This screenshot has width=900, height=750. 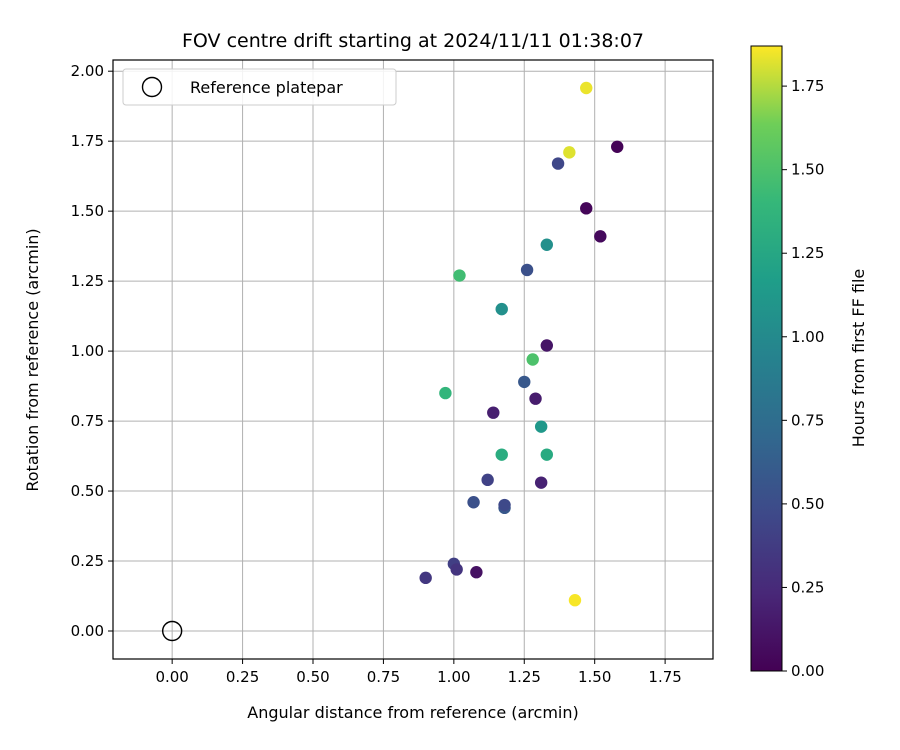 I want to click on x-tick-label: 0.25, so click(x=242, y=677).